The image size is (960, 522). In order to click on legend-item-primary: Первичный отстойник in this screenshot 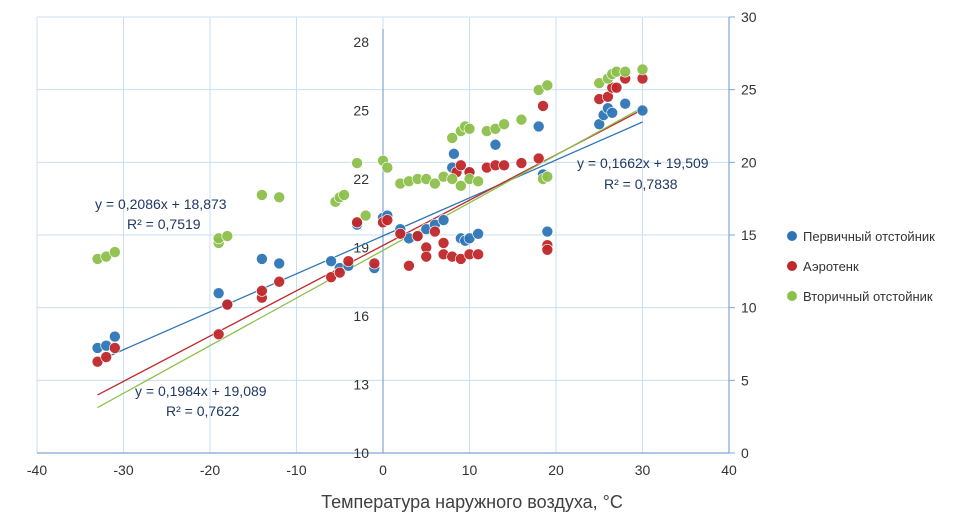, I will do `click(861, 236)`.